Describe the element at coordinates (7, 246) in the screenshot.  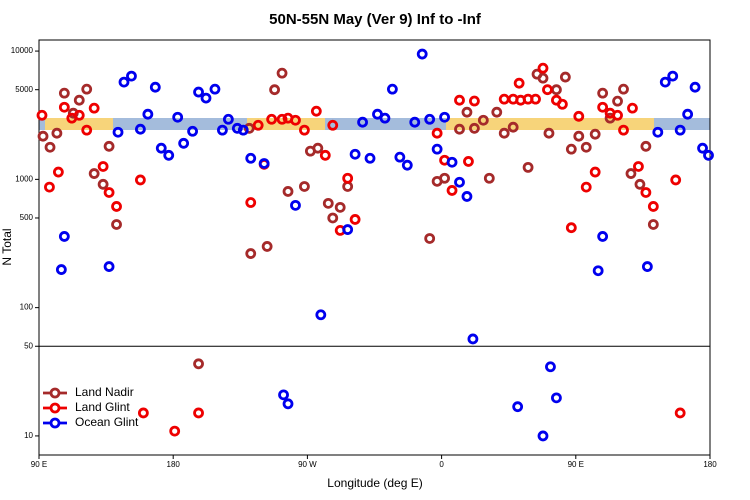
I see `y-axis-label: N Total` at that location.